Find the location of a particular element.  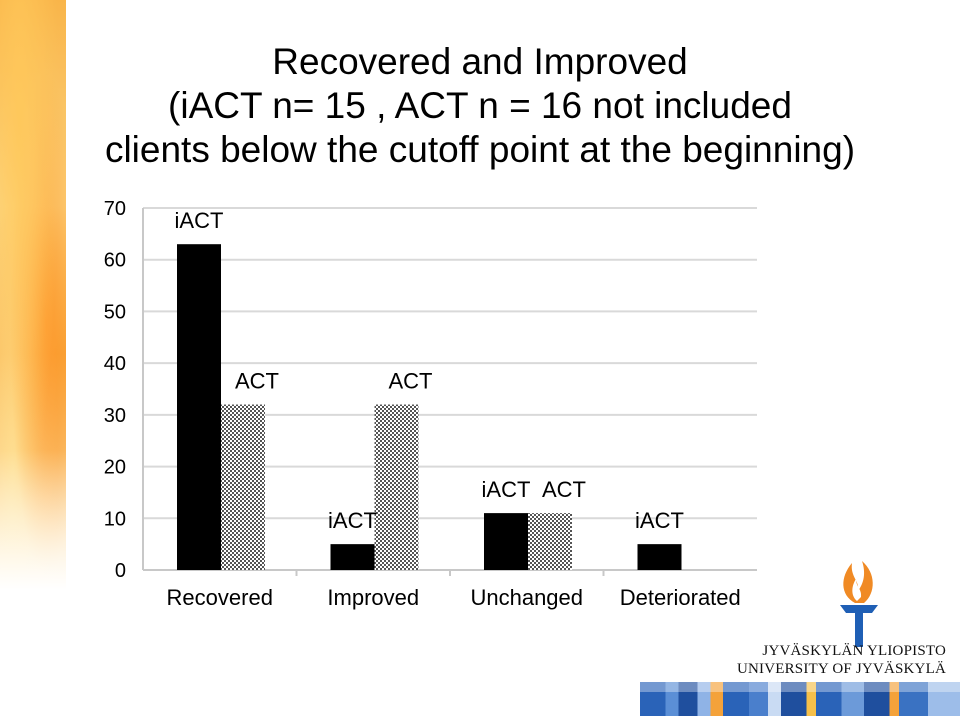

y-tick-label: 50 is located at coordinates (115, 312).